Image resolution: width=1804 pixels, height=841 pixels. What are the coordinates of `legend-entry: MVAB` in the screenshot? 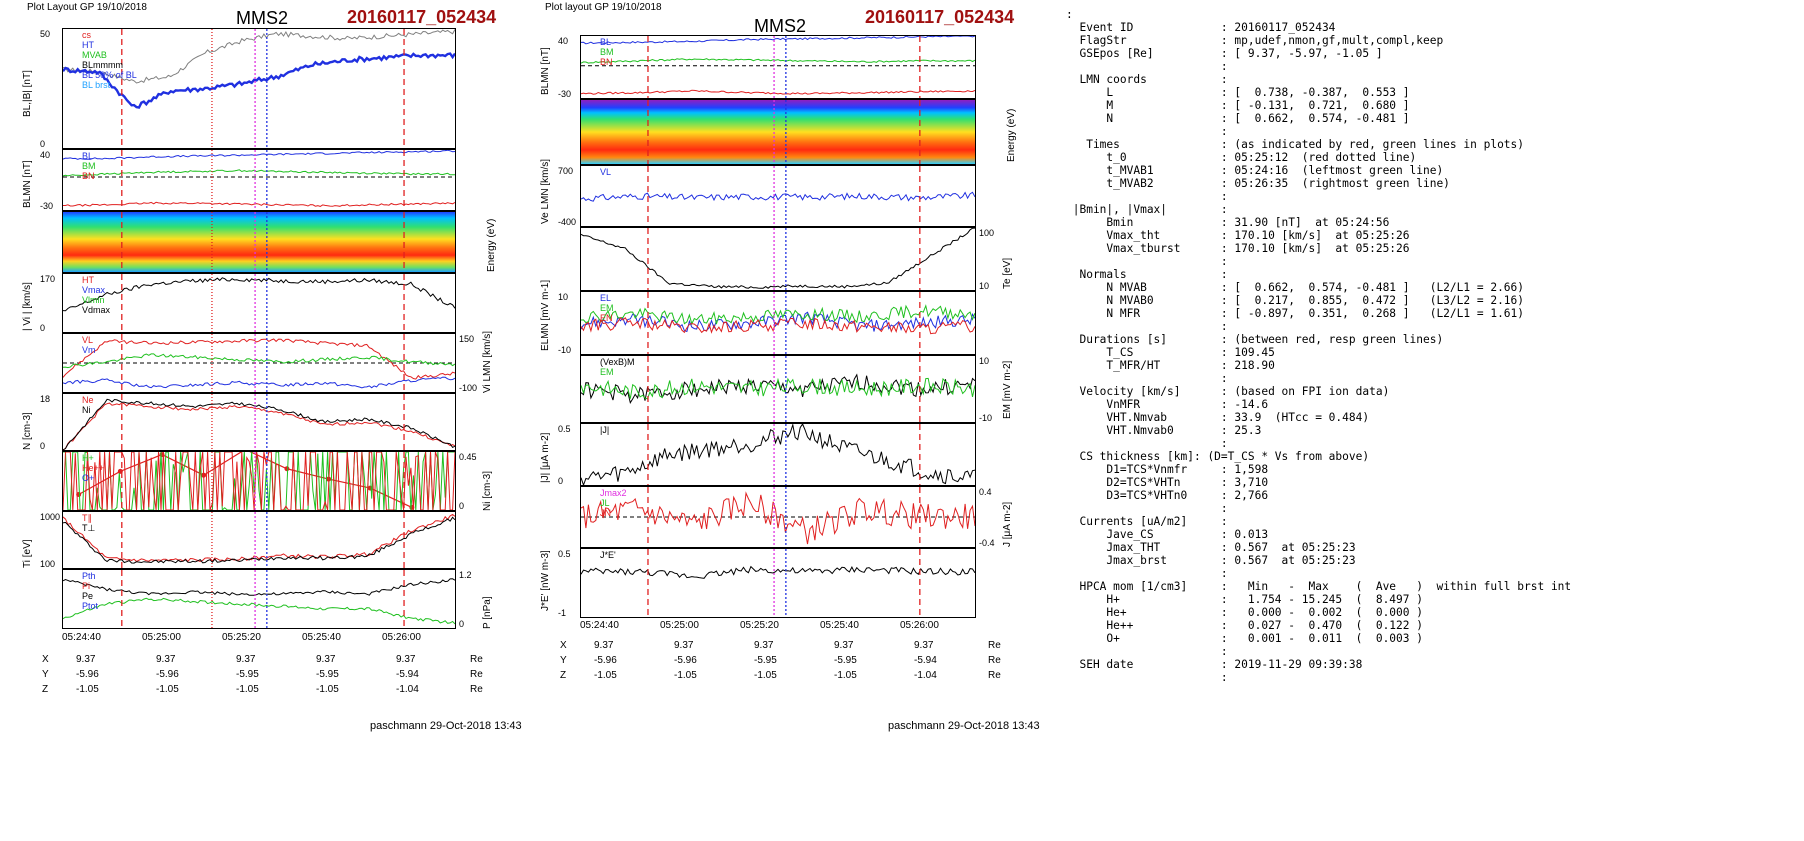 It's located at (94, 55).